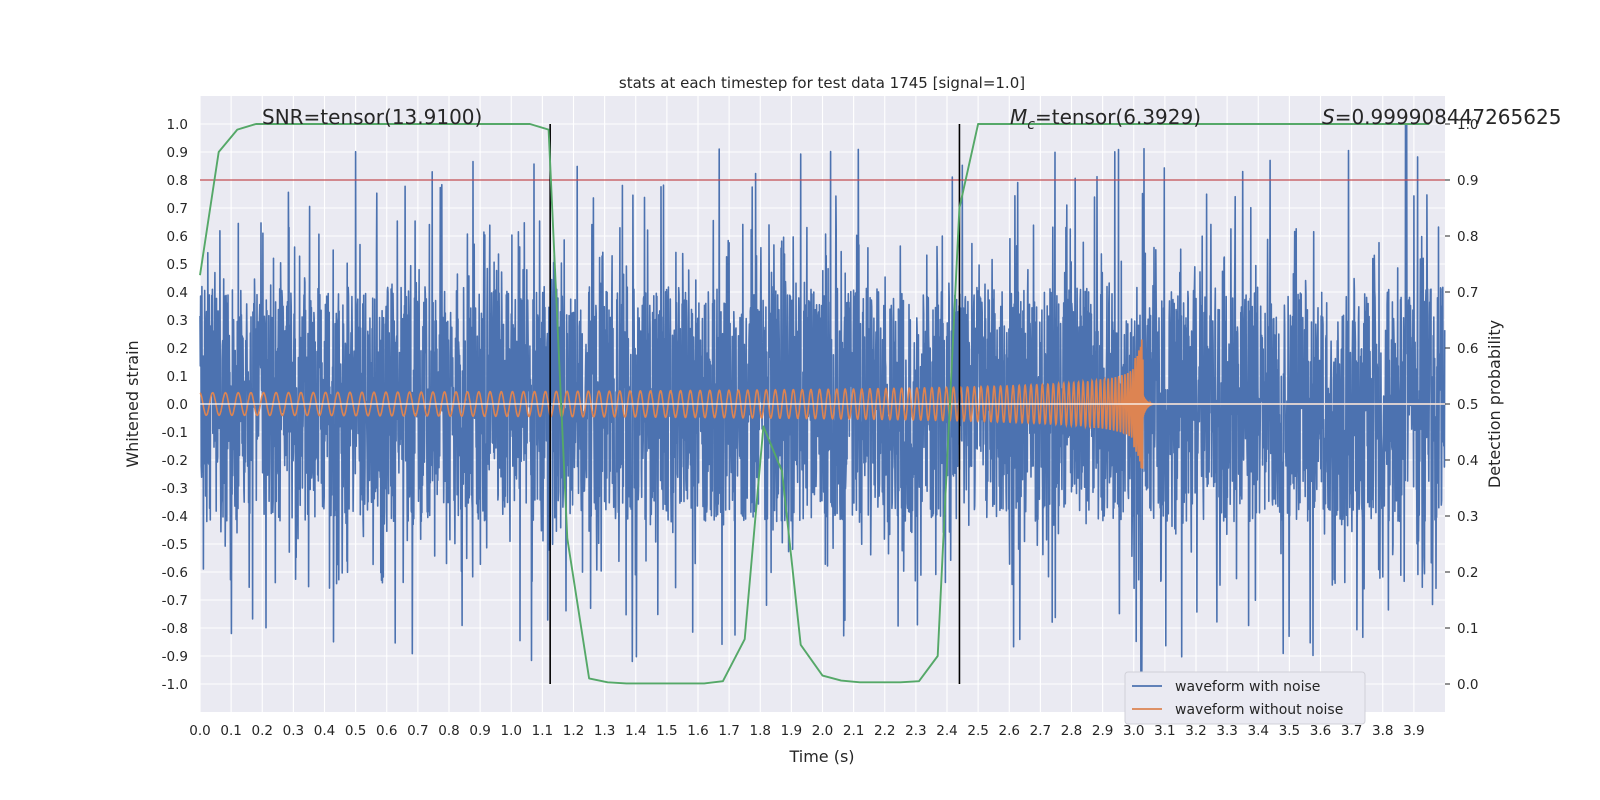 Image resolution: width=1600 pixels, height=800 pixels. Describe the element at coordinates (1031, 125) in the screenshot. I see `mc-subscript: c` at that location.